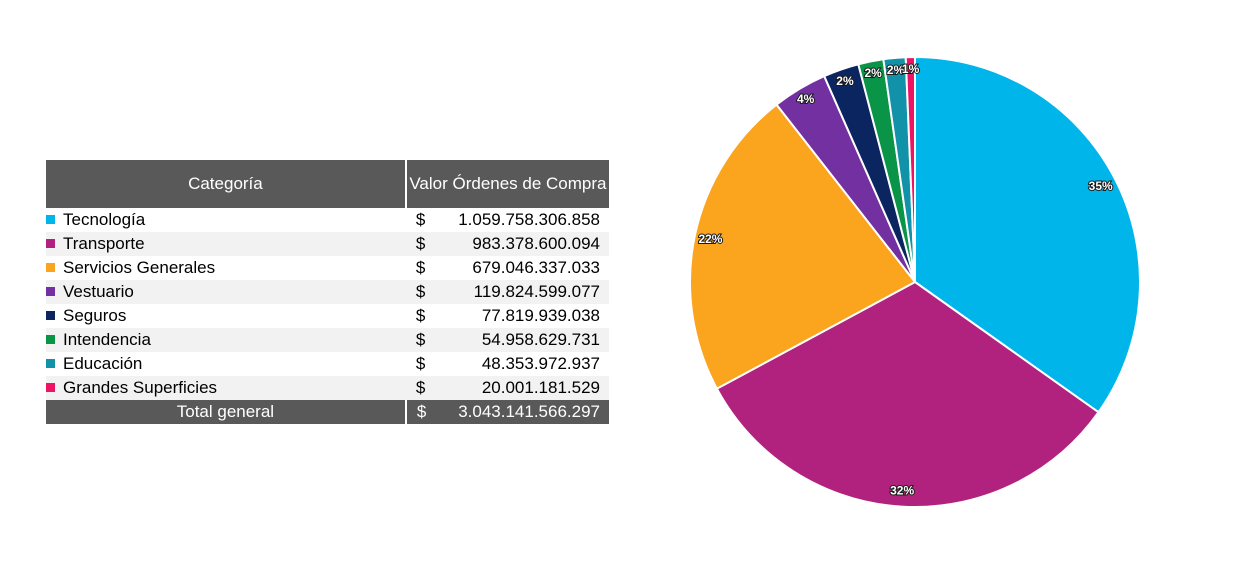  What do you see at coordinates (540, 387) in the screenshot?
I see `amount: 20.001.181.529` at bounding box center [540, 387].